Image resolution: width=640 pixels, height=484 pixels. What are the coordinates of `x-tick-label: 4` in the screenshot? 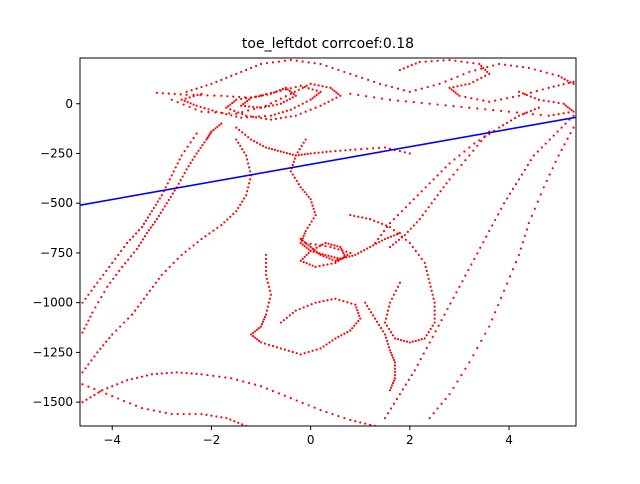 It's located at (509, 440).